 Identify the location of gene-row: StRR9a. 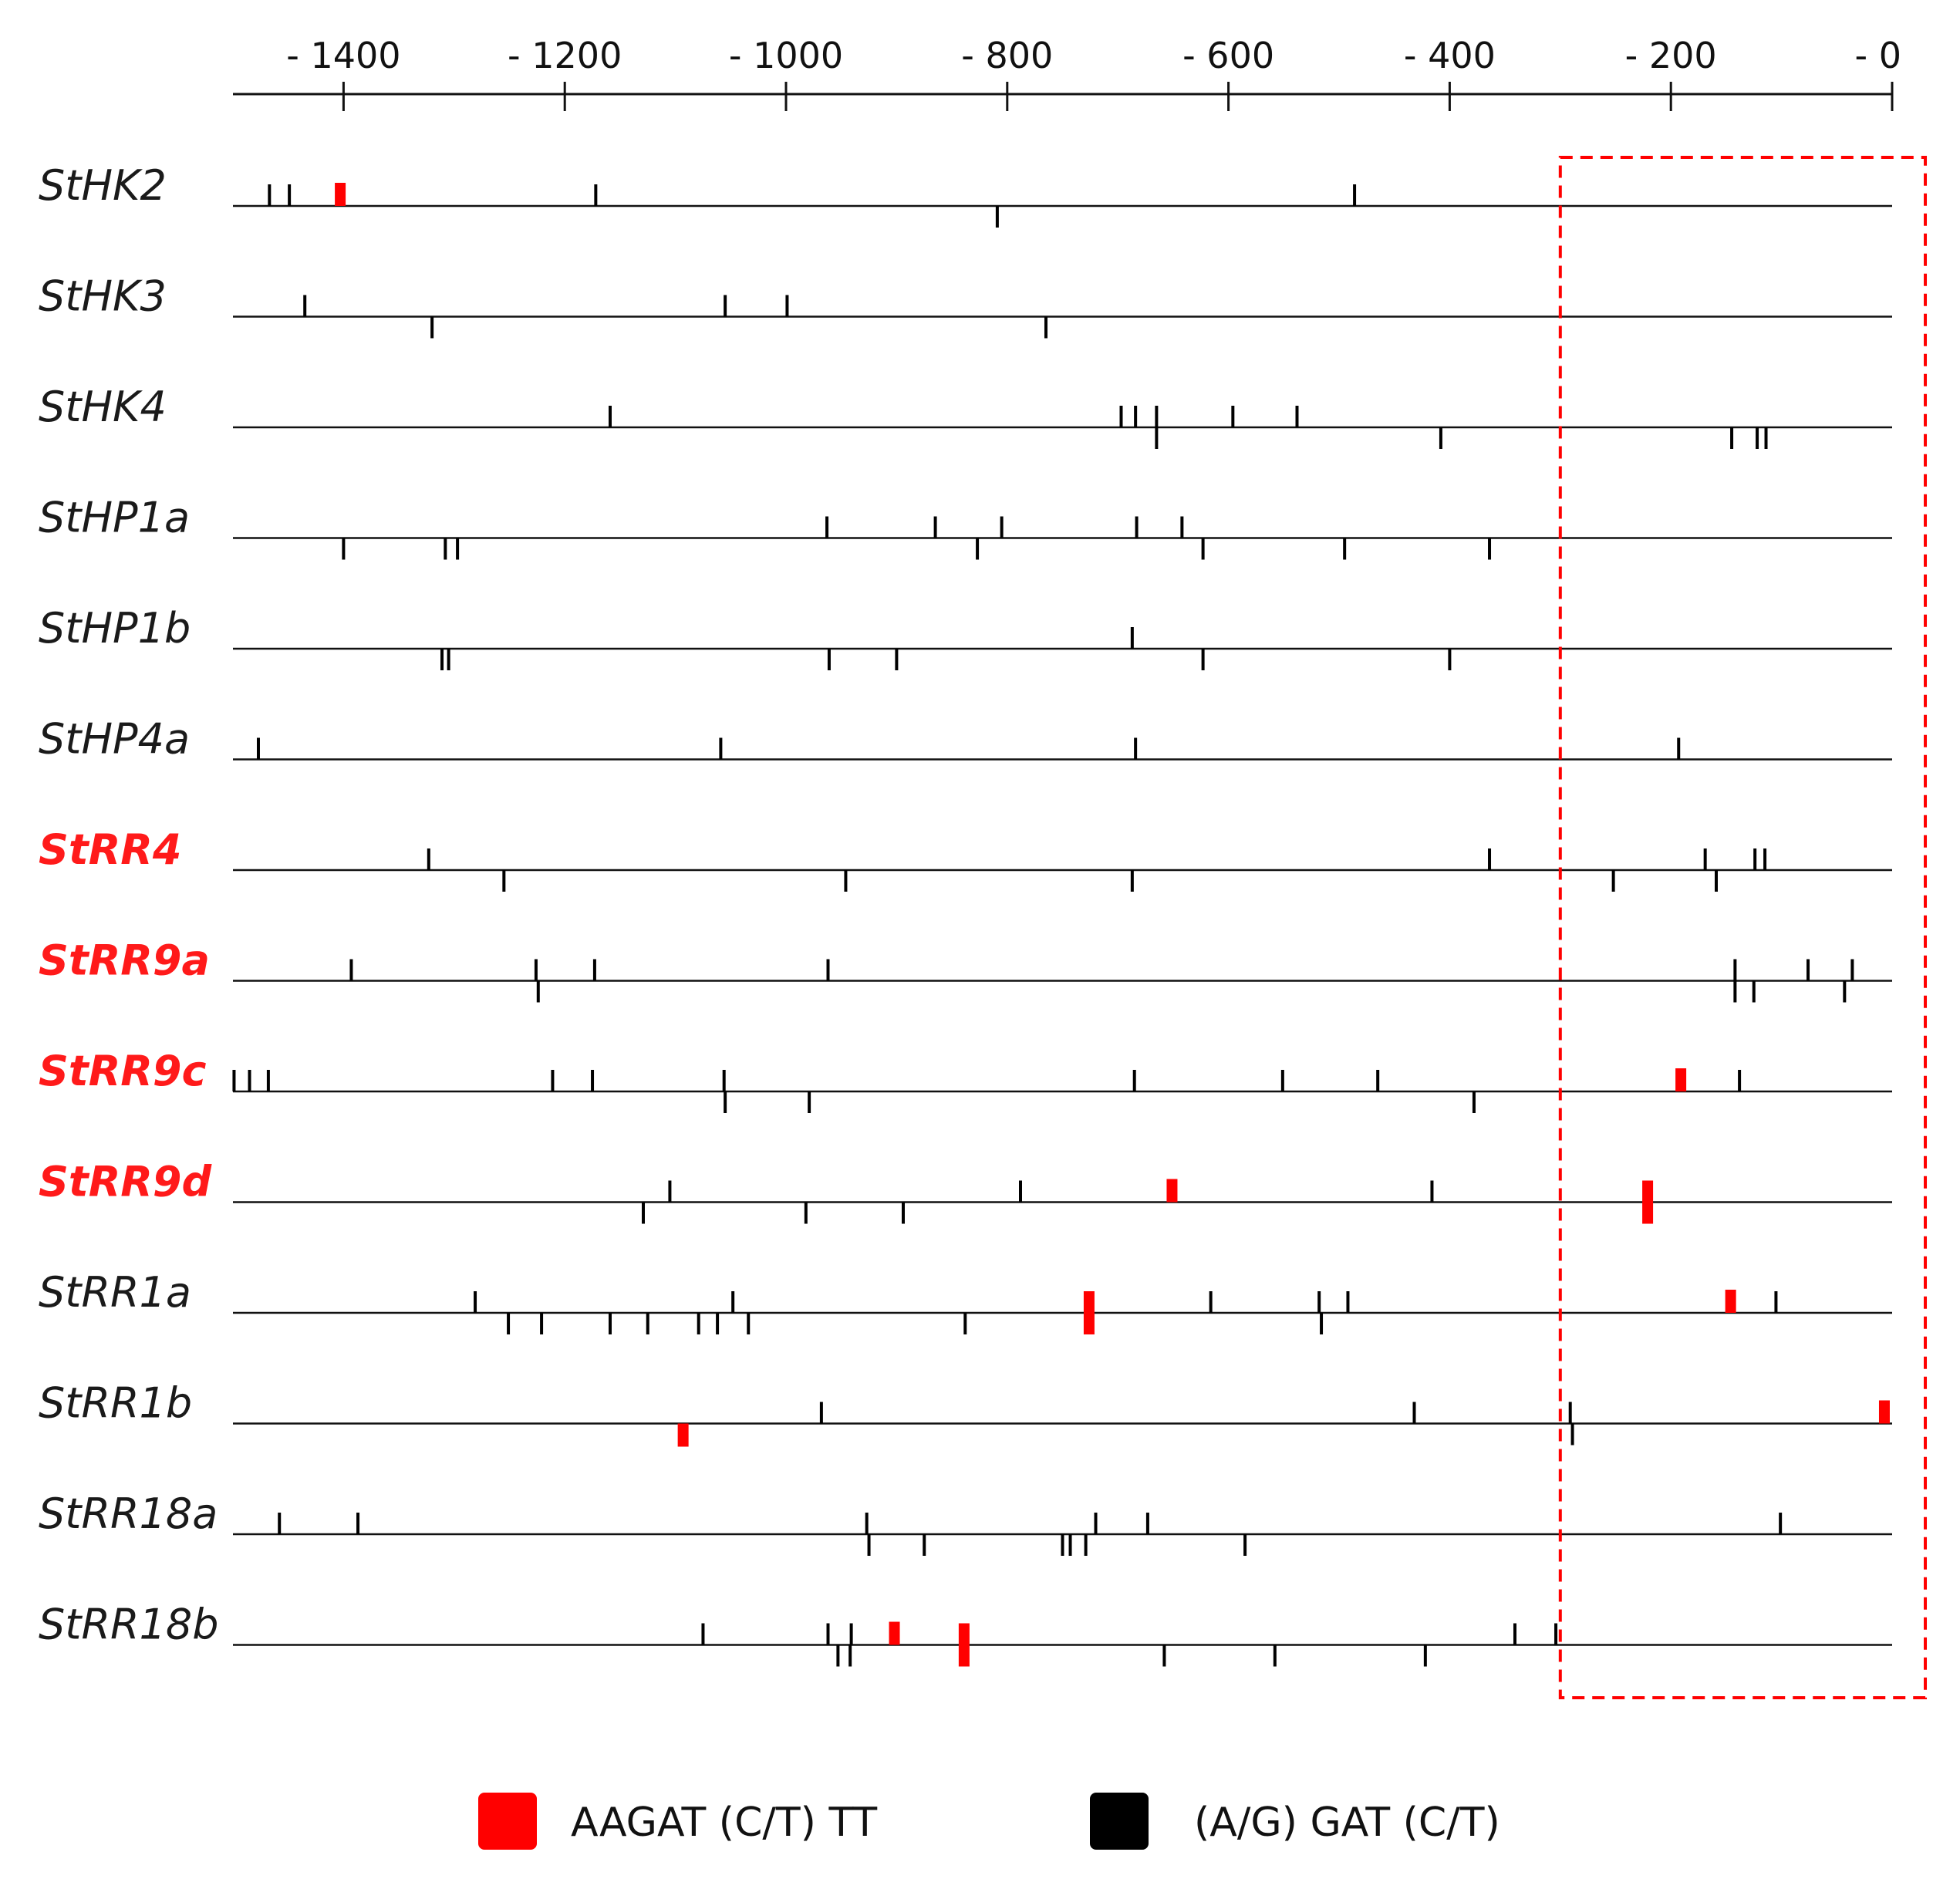
(965, 969).